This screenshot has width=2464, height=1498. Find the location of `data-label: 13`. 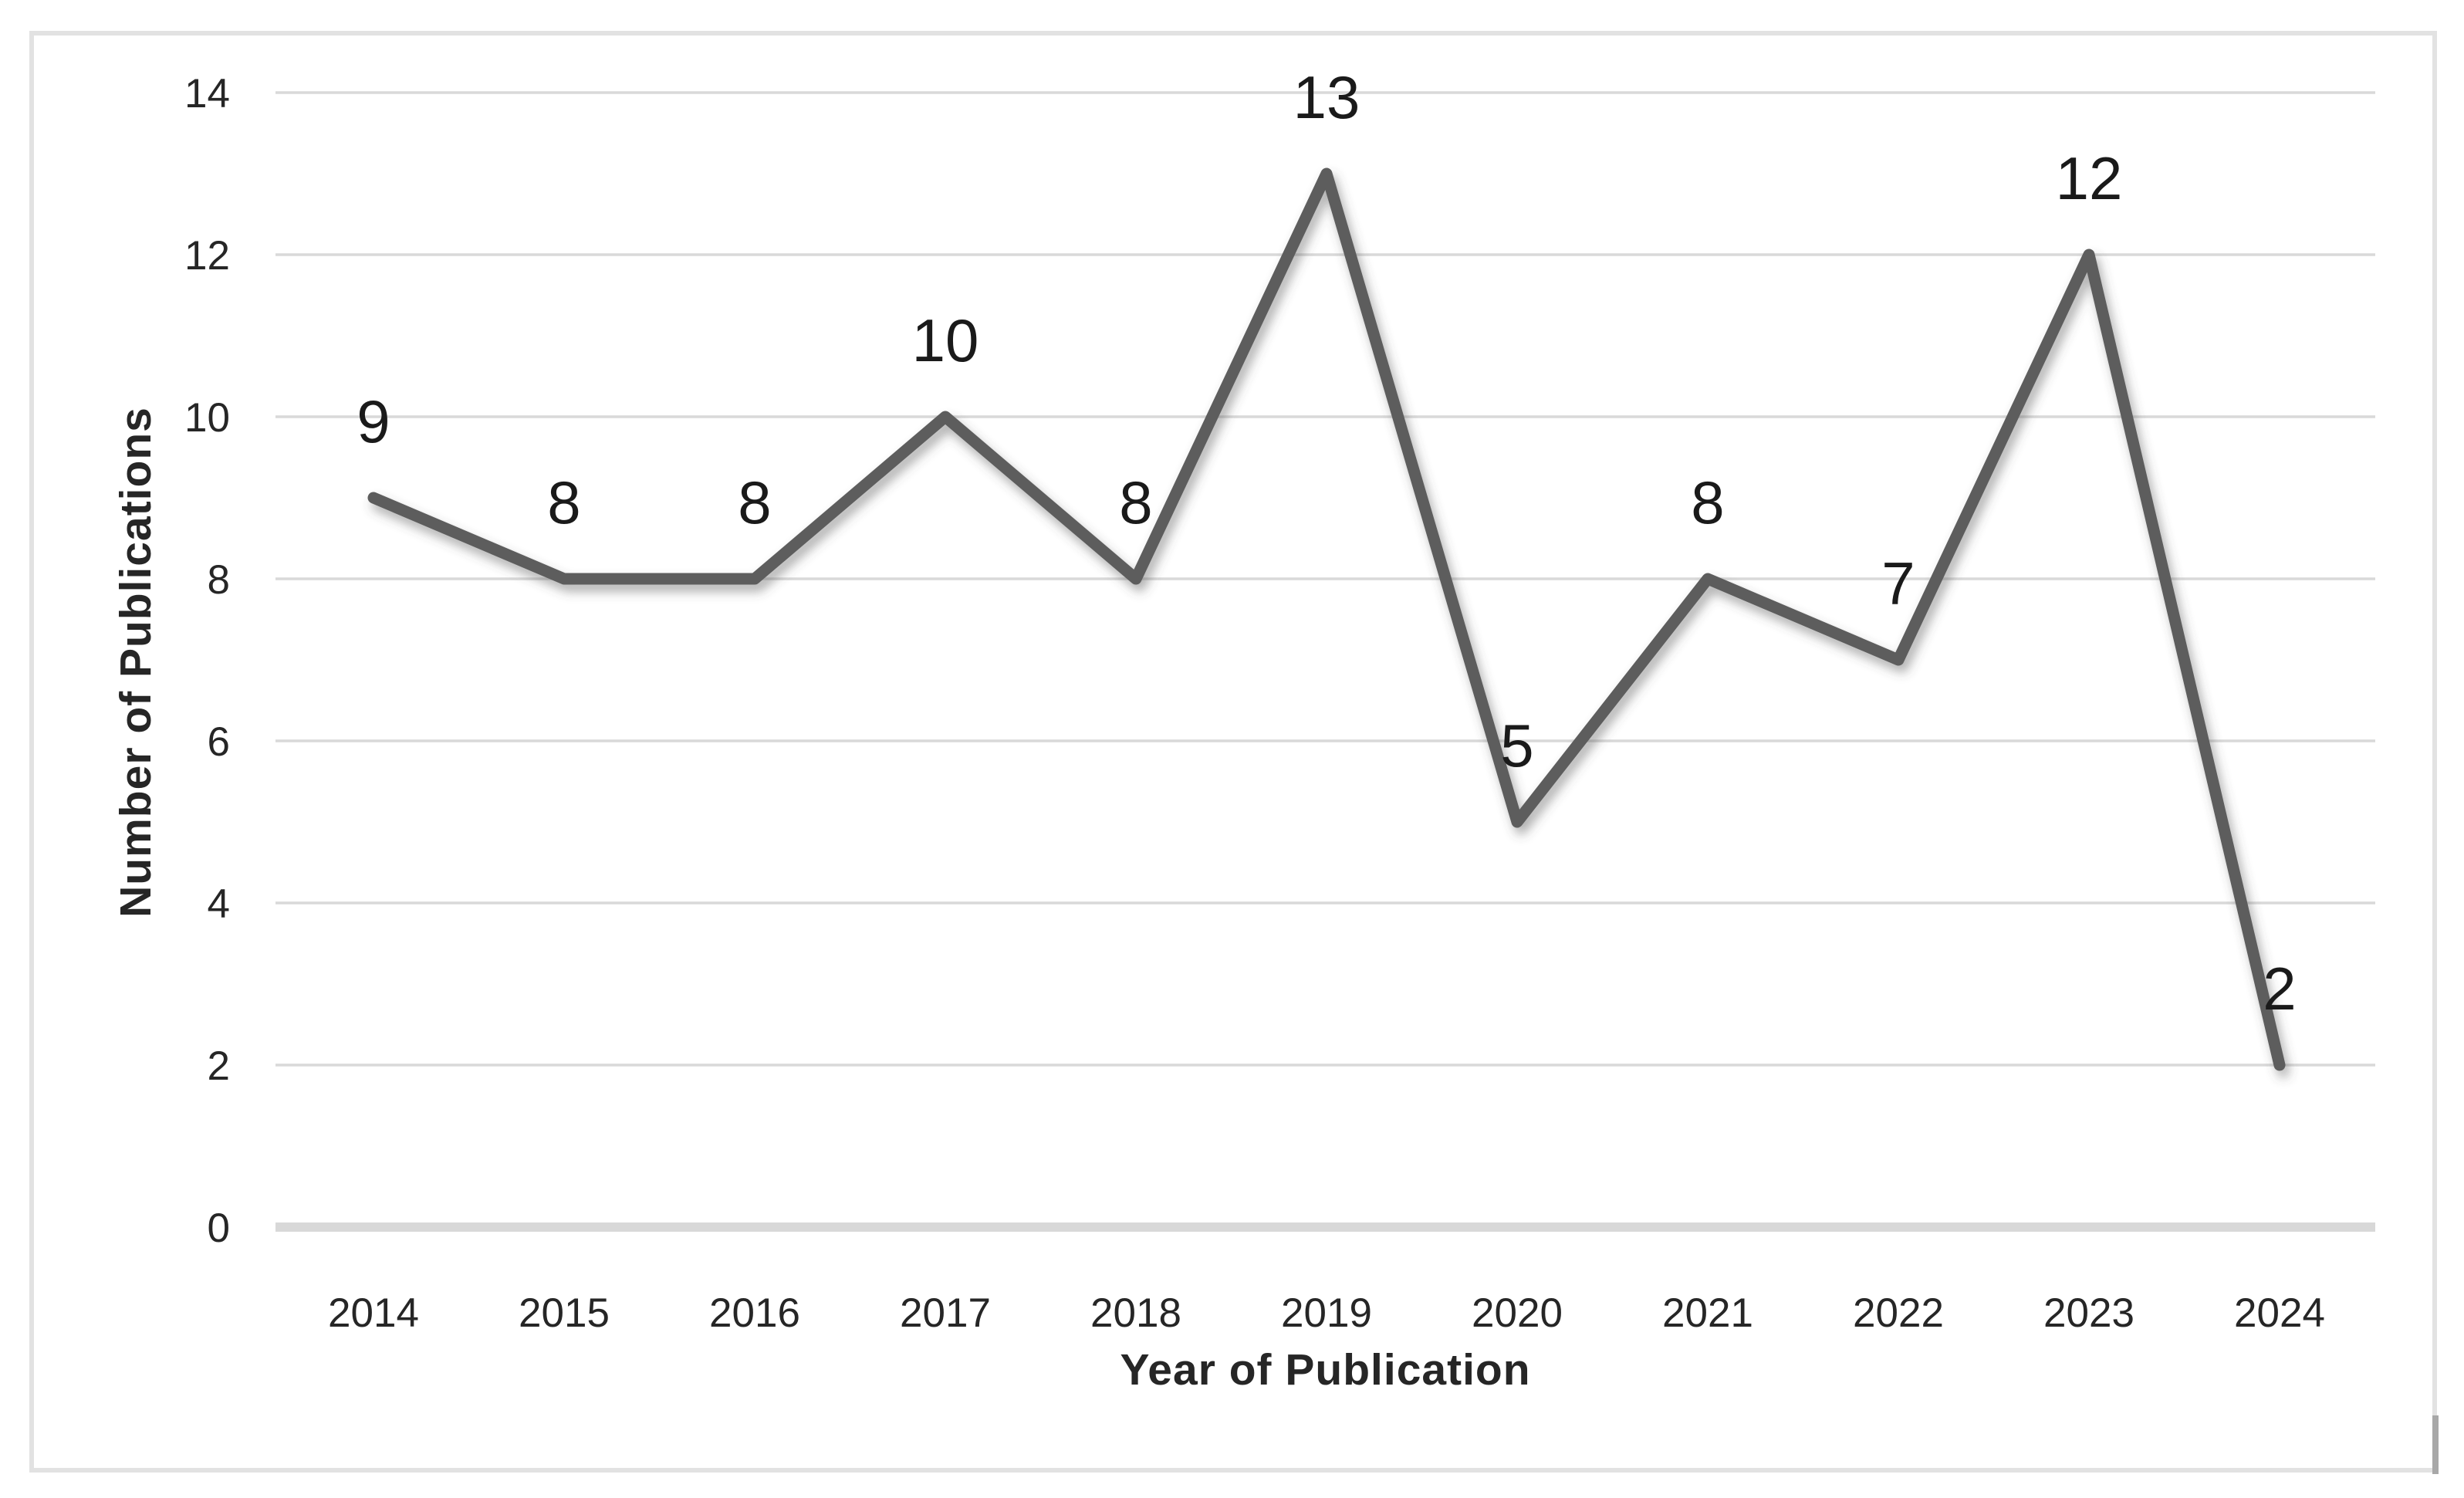

data-label: 13 is located at coordinates (1326, 97).